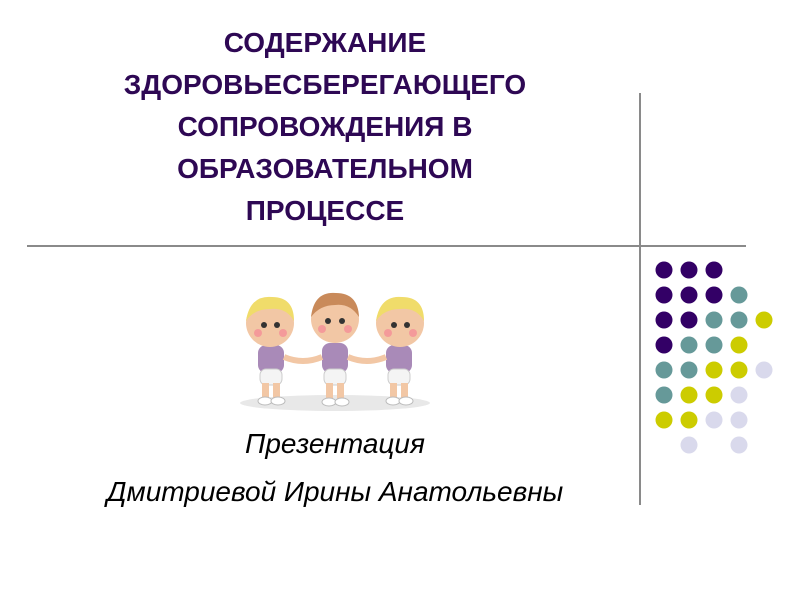 The height and width of the screenshot is (600, 800). Describe the element at coordinates (400, 351) in the screenshot. I see `child-right` at that location.